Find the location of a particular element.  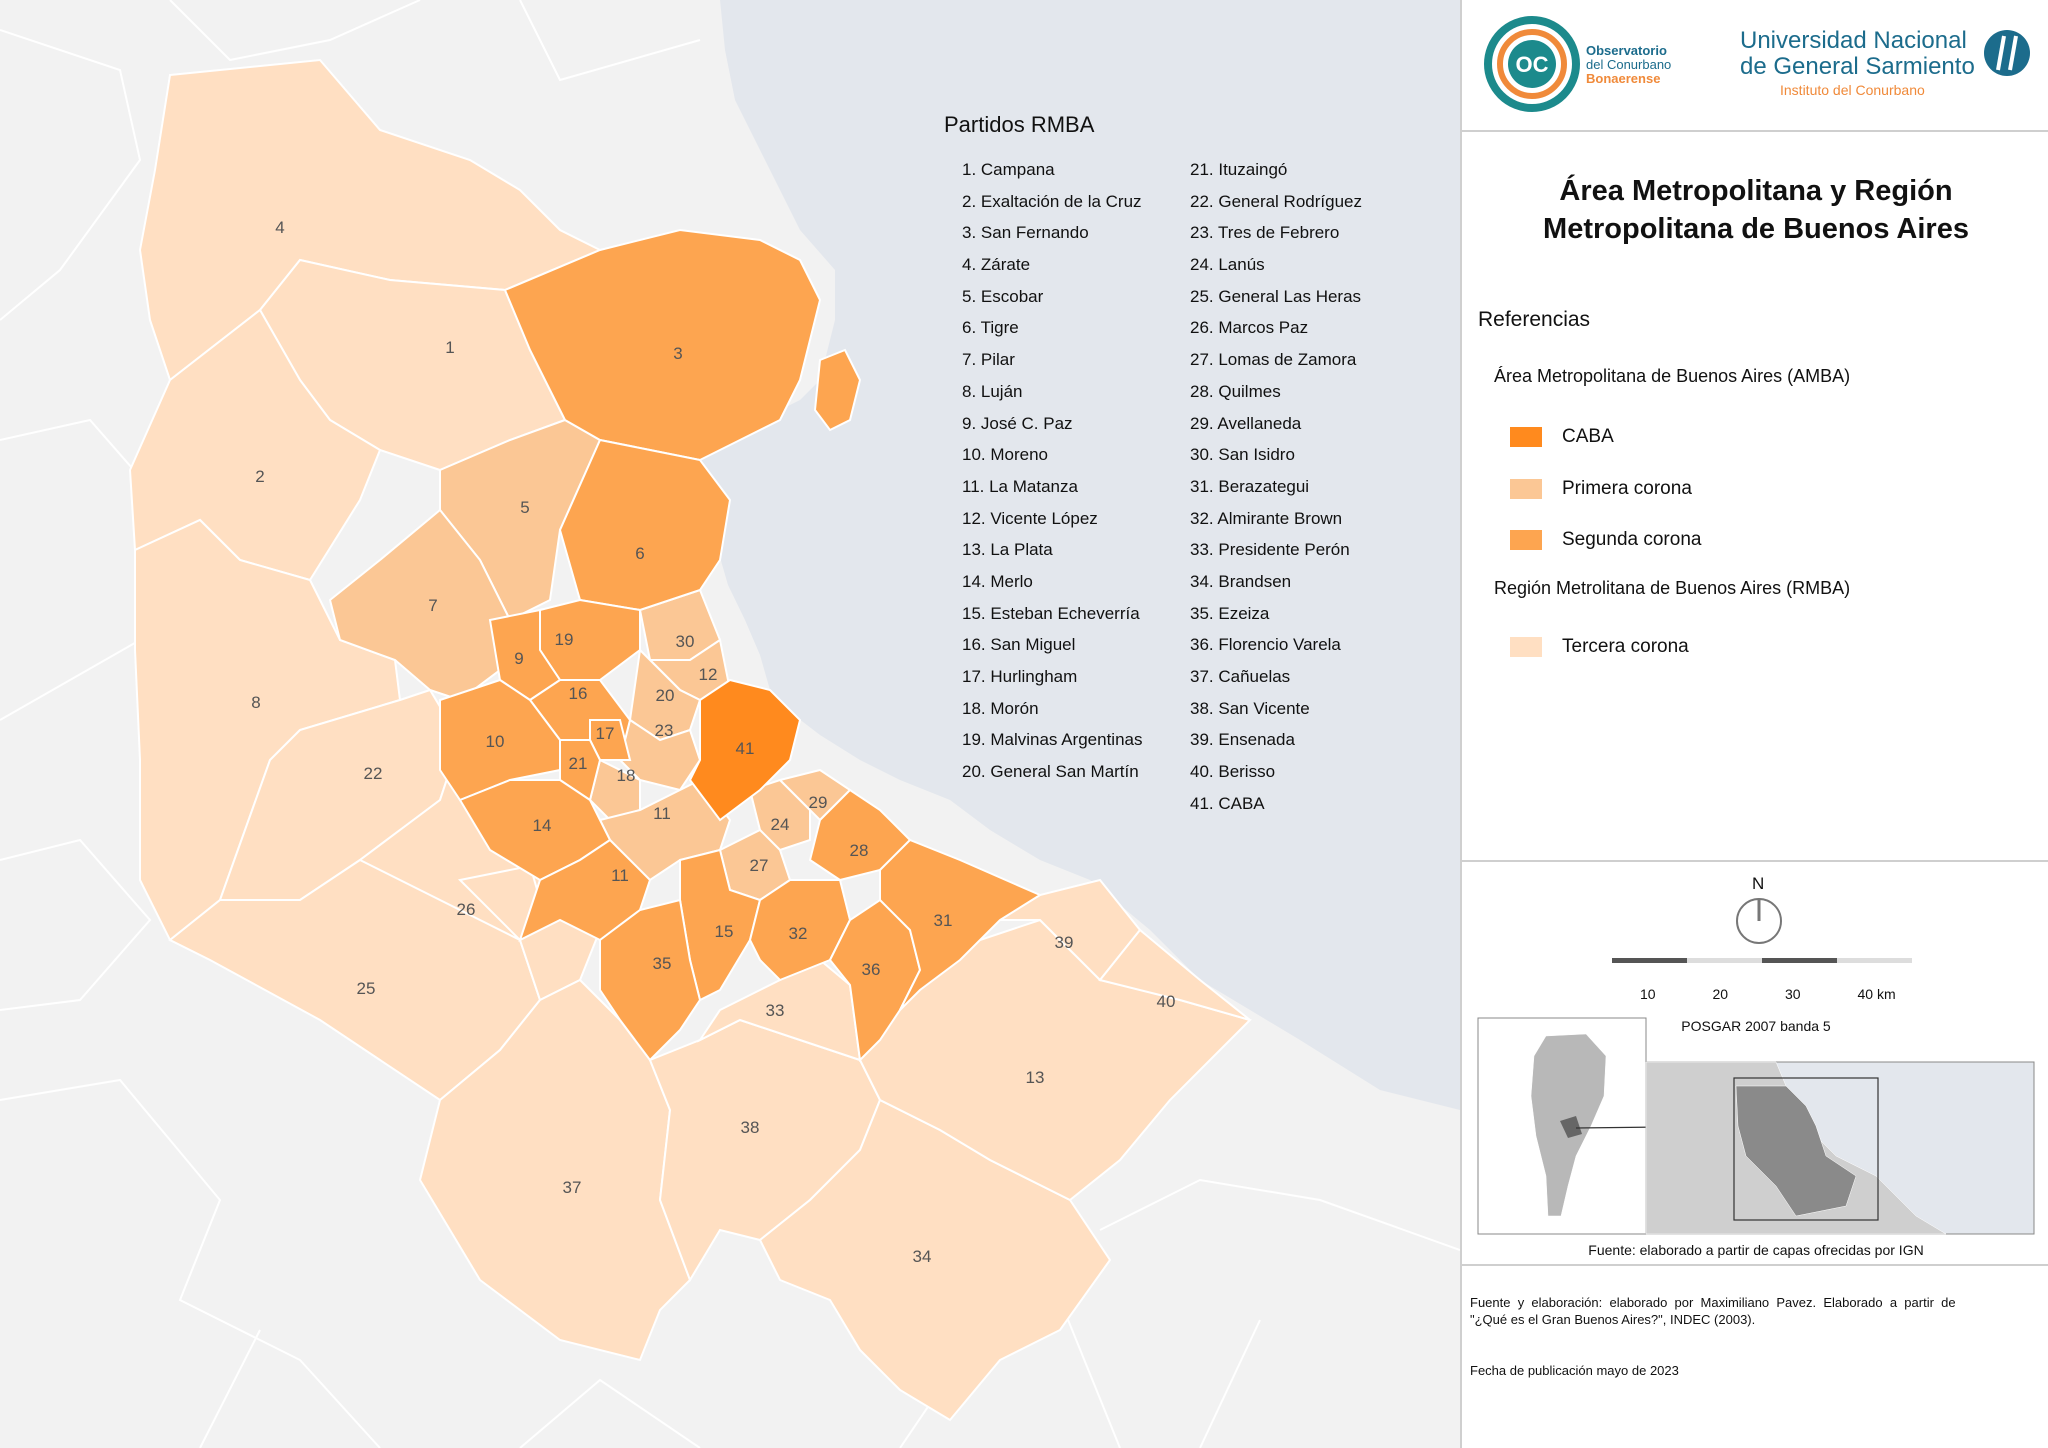

legend-item: 24. Lanús is located at coordinates (1227, 265).